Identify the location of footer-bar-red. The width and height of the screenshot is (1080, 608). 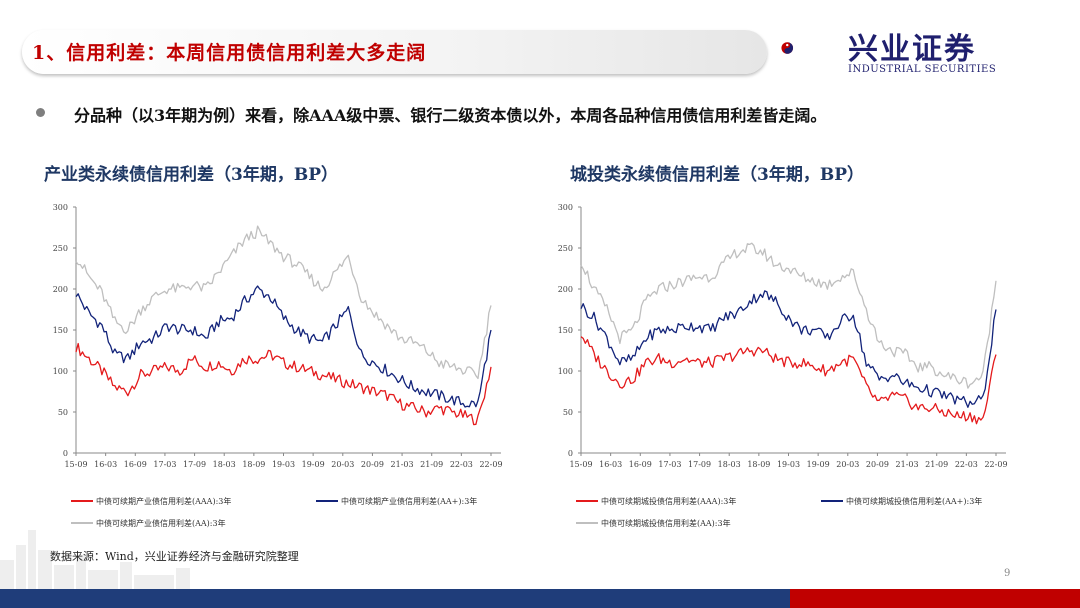
(935, 598).